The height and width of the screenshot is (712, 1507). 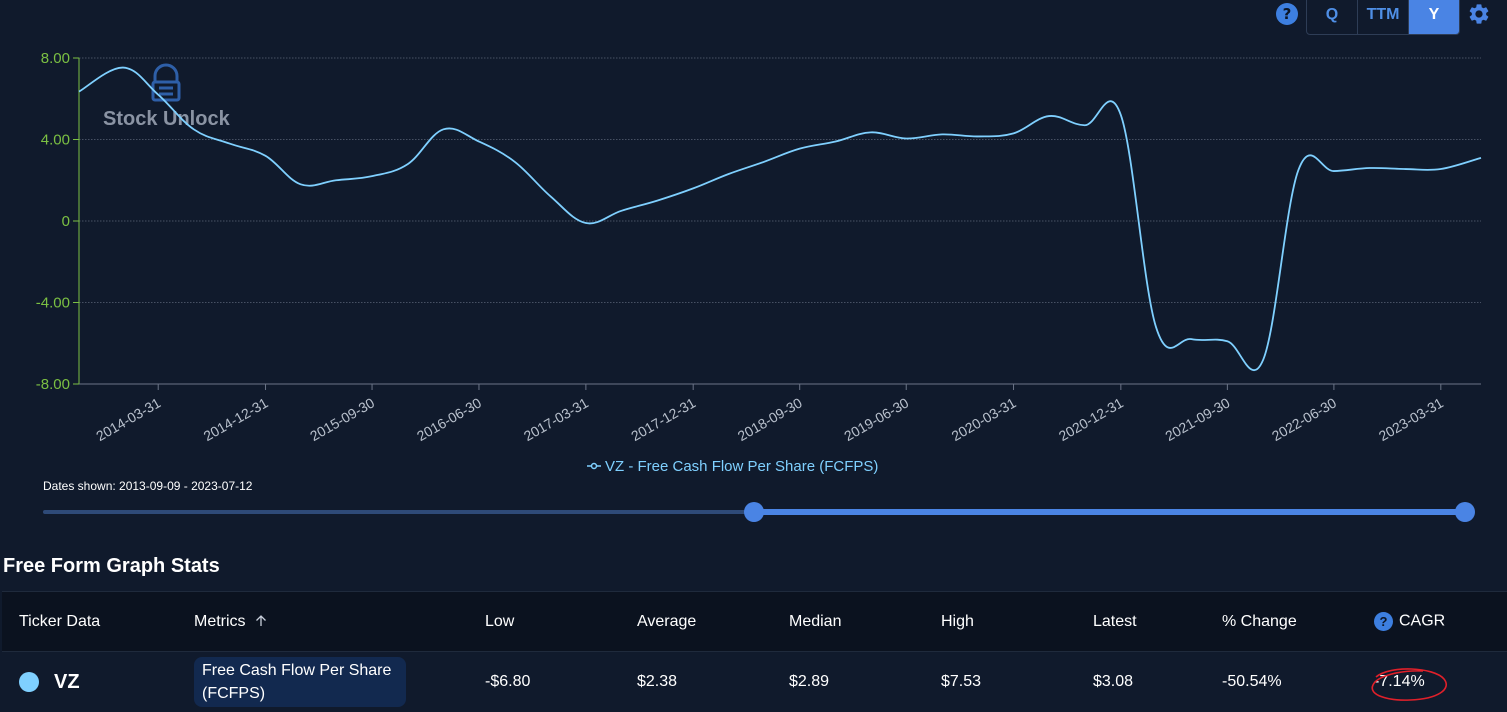 I want to click on x-tick-label: 2021-09-30, so click(x=1197, y=419).